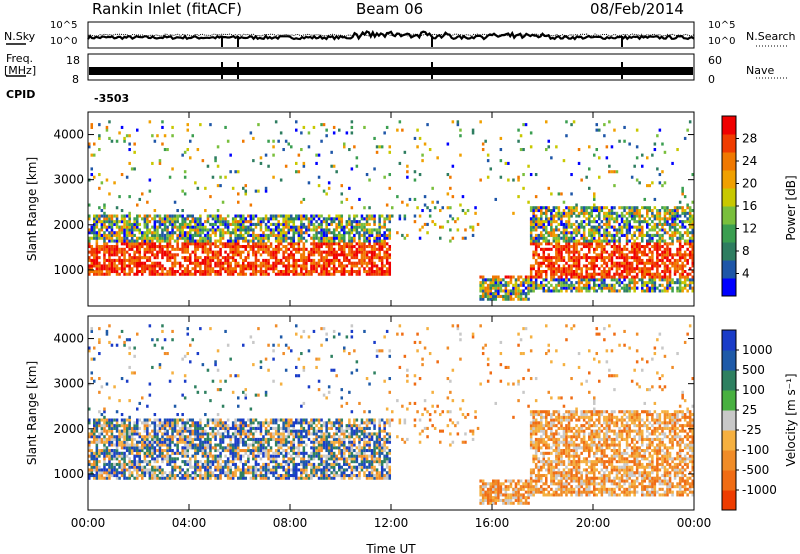 This screenshot has height=554, width=800. What do you see at coordinates (771, 36) in the screenshot?
I see `nsearch-label: N.Search` at bounding box center [771, 36].